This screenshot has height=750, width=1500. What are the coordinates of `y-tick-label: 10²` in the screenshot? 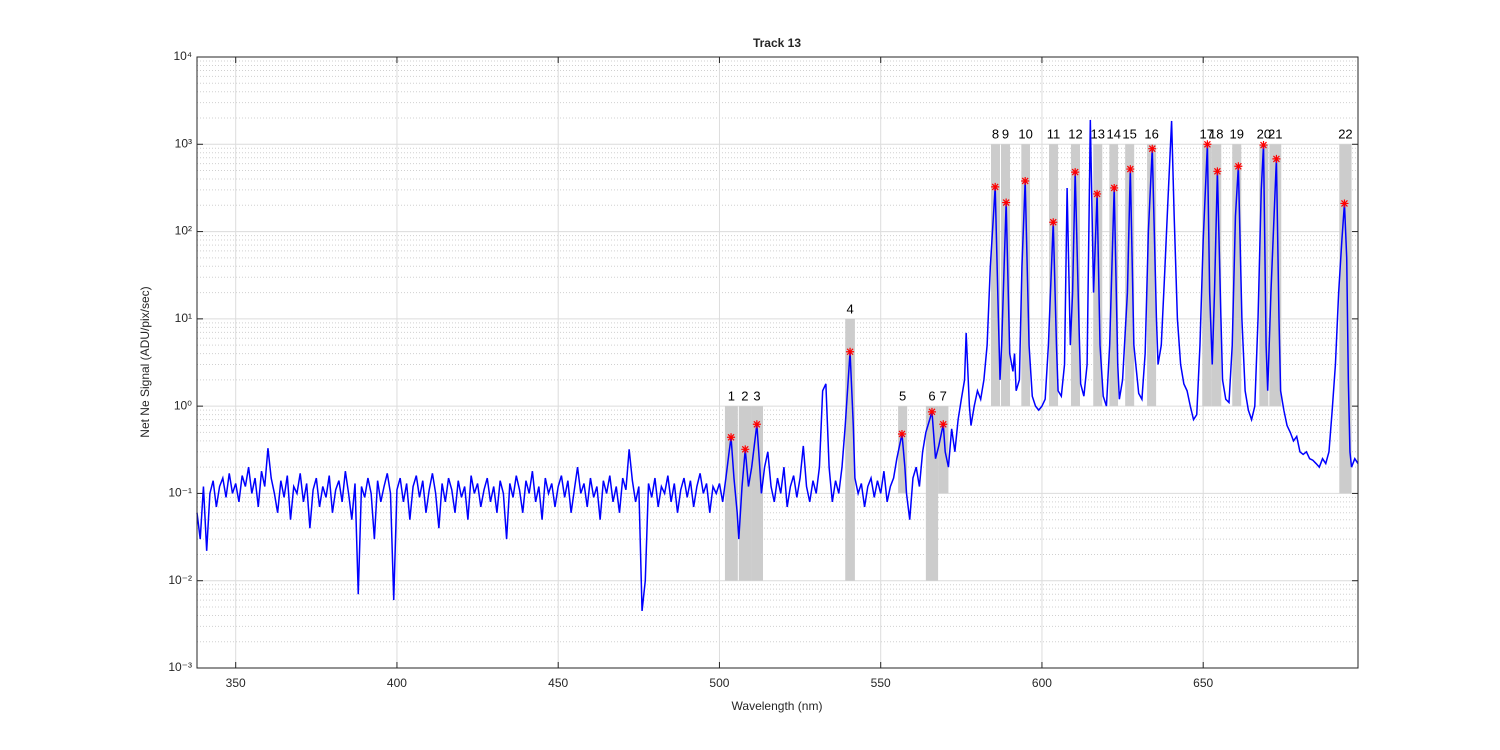 It's located at (183, 231).